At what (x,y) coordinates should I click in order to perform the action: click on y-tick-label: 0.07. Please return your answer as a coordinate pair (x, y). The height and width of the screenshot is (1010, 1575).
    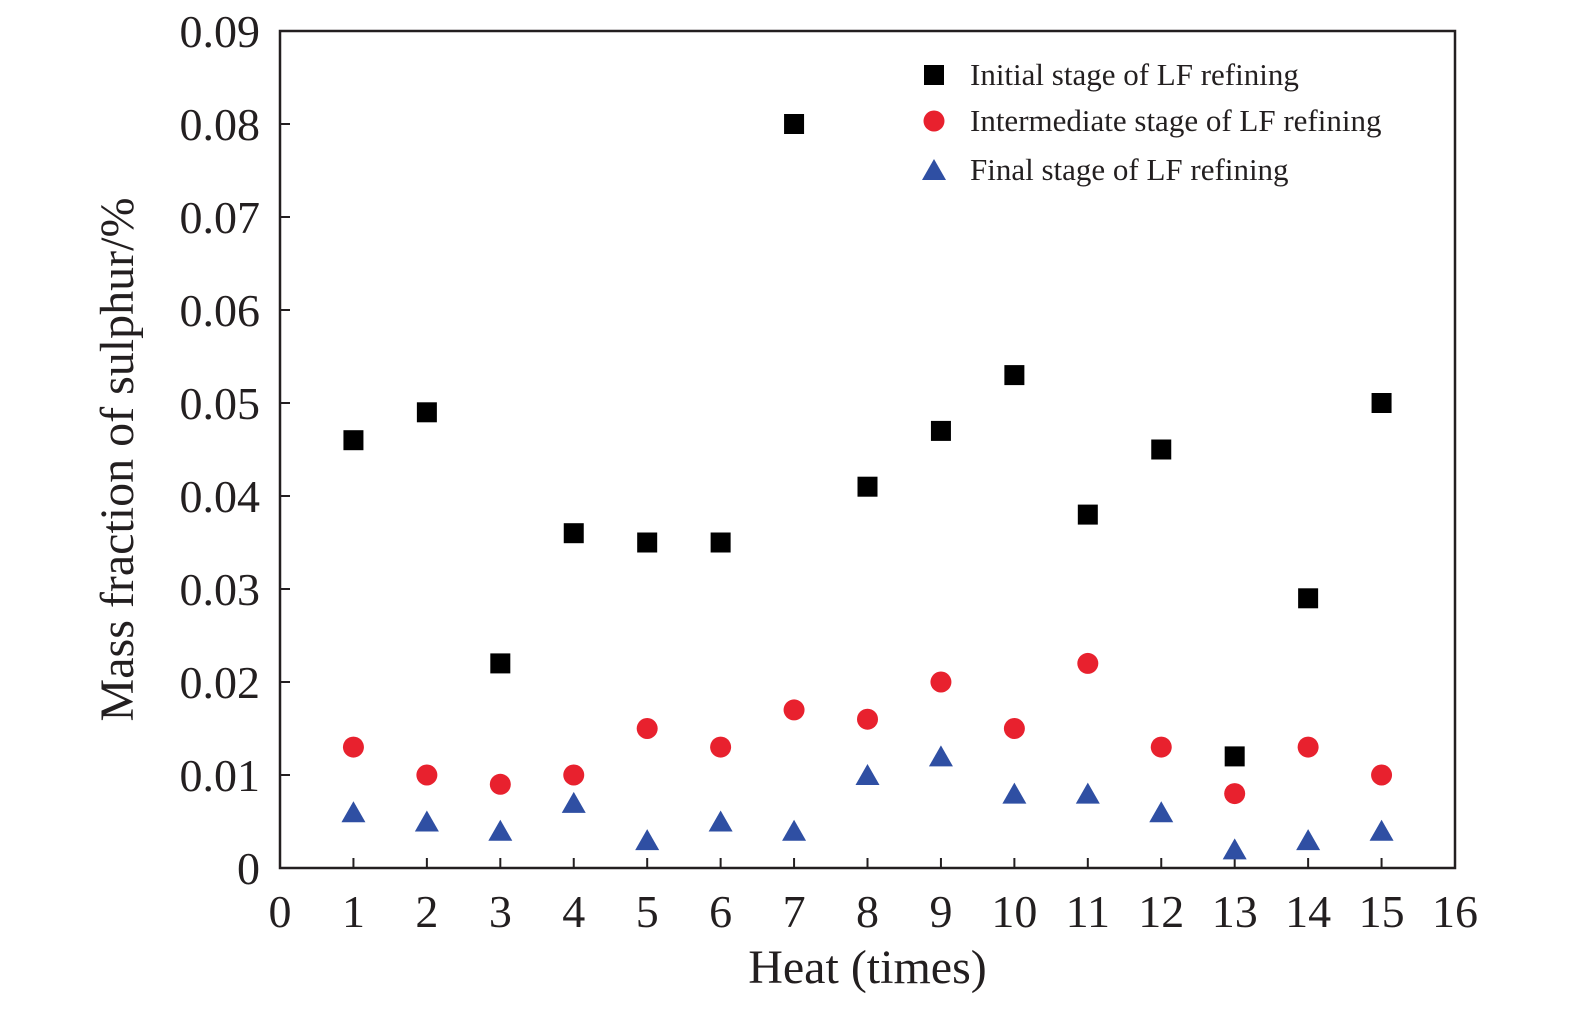
    Looking at the image, I should click on (220, 217).